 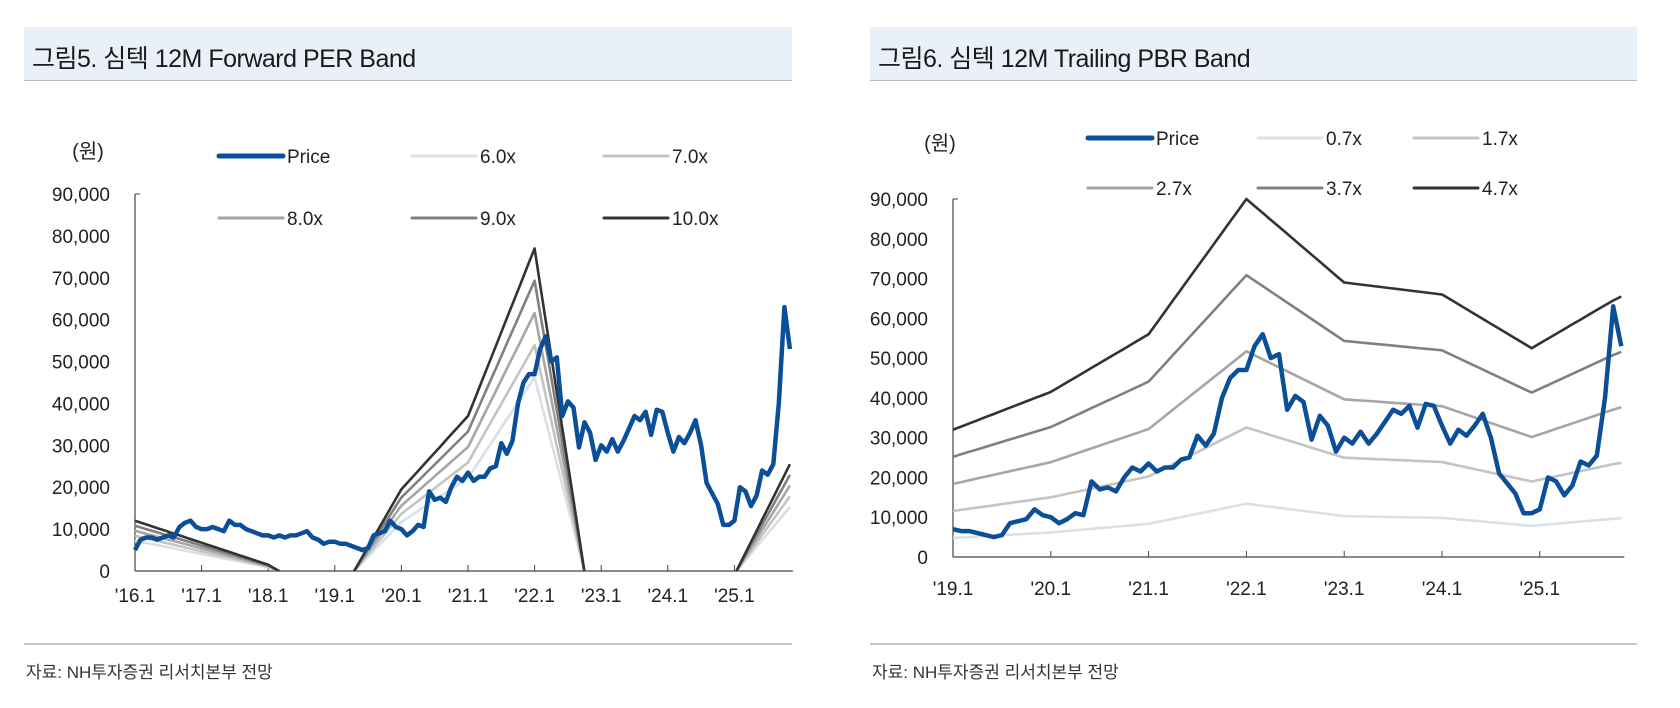 I want to click on x-tick-label: '17.1, so click(x=201, y=596).